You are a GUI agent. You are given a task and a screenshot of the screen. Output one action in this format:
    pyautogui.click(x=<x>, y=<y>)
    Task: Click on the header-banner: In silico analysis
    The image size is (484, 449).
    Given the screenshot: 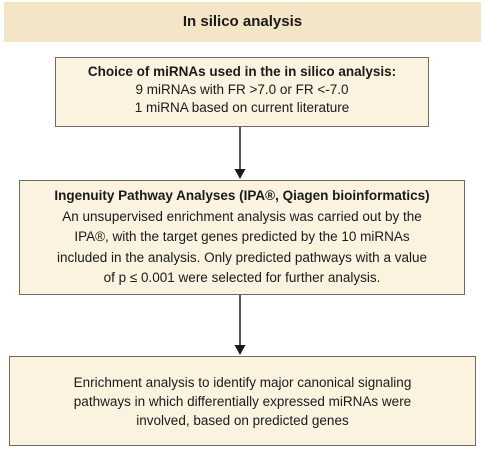 What is the action you would take?
    pyautogui.click(x=242, y=22)
    